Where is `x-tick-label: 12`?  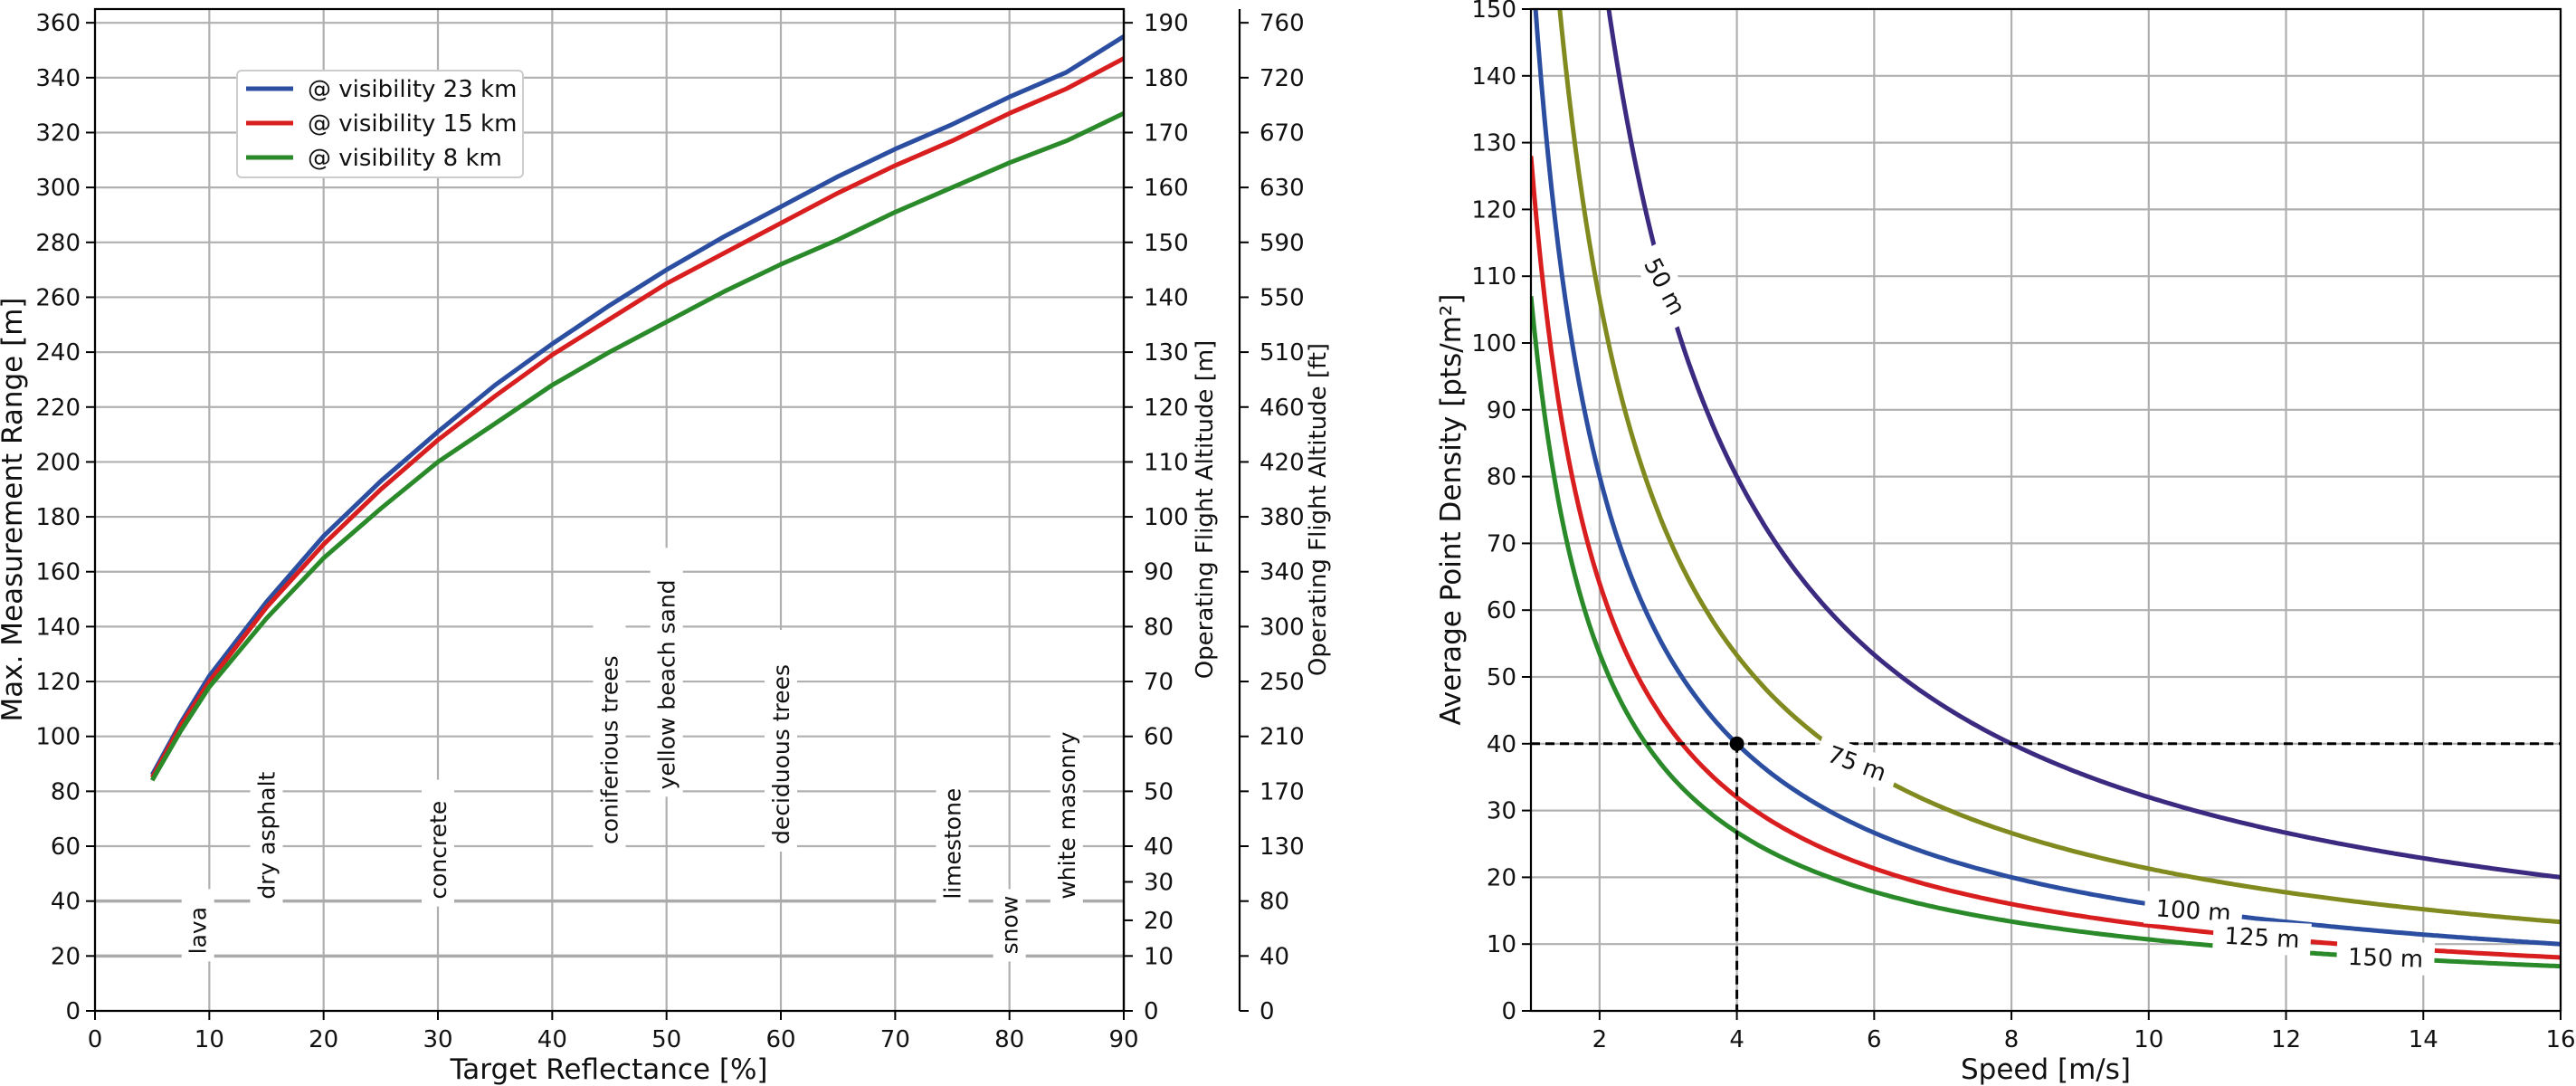 x-tick-label: 12 is located at coordinates (2286, 1040).